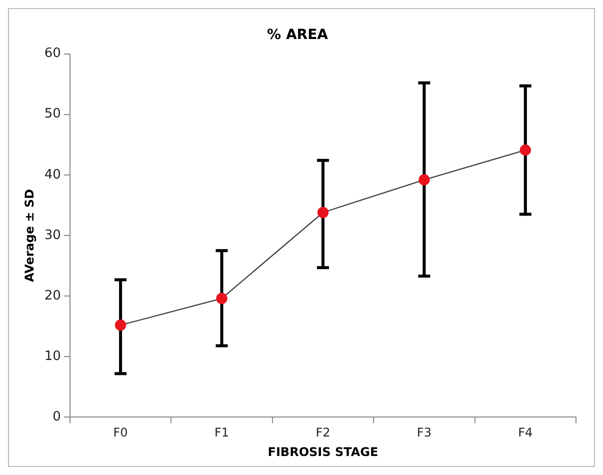  Describe the element at coordinates (52, 174) in the screenshot. I see `y-tick-label: 40` at that location.